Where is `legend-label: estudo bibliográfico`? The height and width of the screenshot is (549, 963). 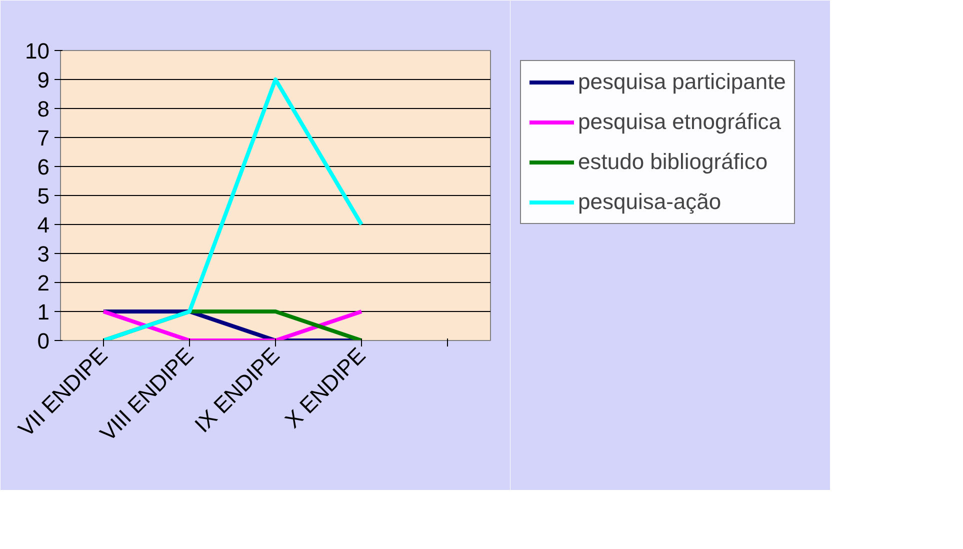 legend-label: estudo bibliográfico is located at coordinates (673, 162).